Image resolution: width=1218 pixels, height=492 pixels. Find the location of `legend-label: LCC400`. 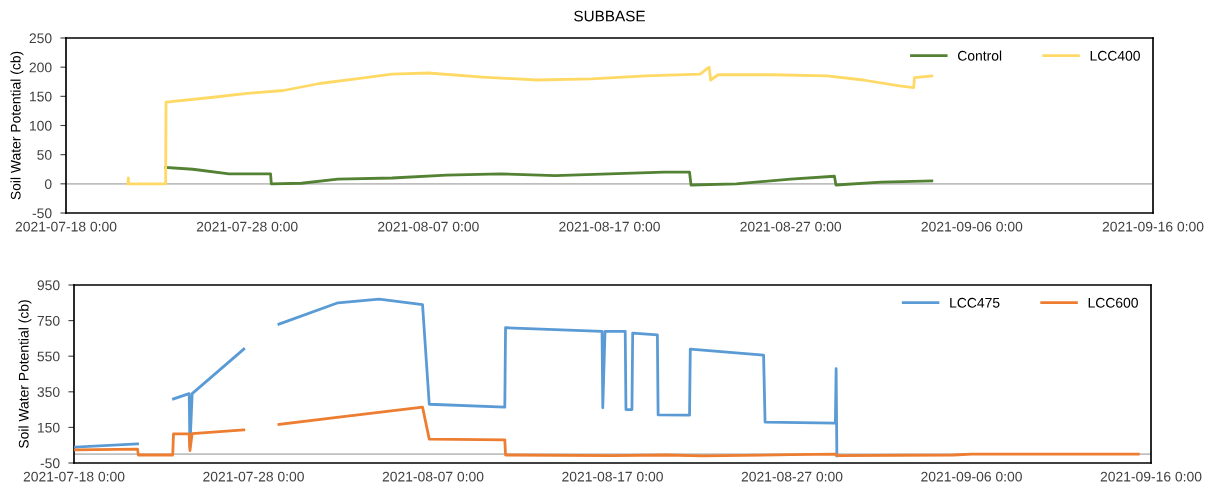

legend-label: LCC400 is located at coordinates (1115, 55).